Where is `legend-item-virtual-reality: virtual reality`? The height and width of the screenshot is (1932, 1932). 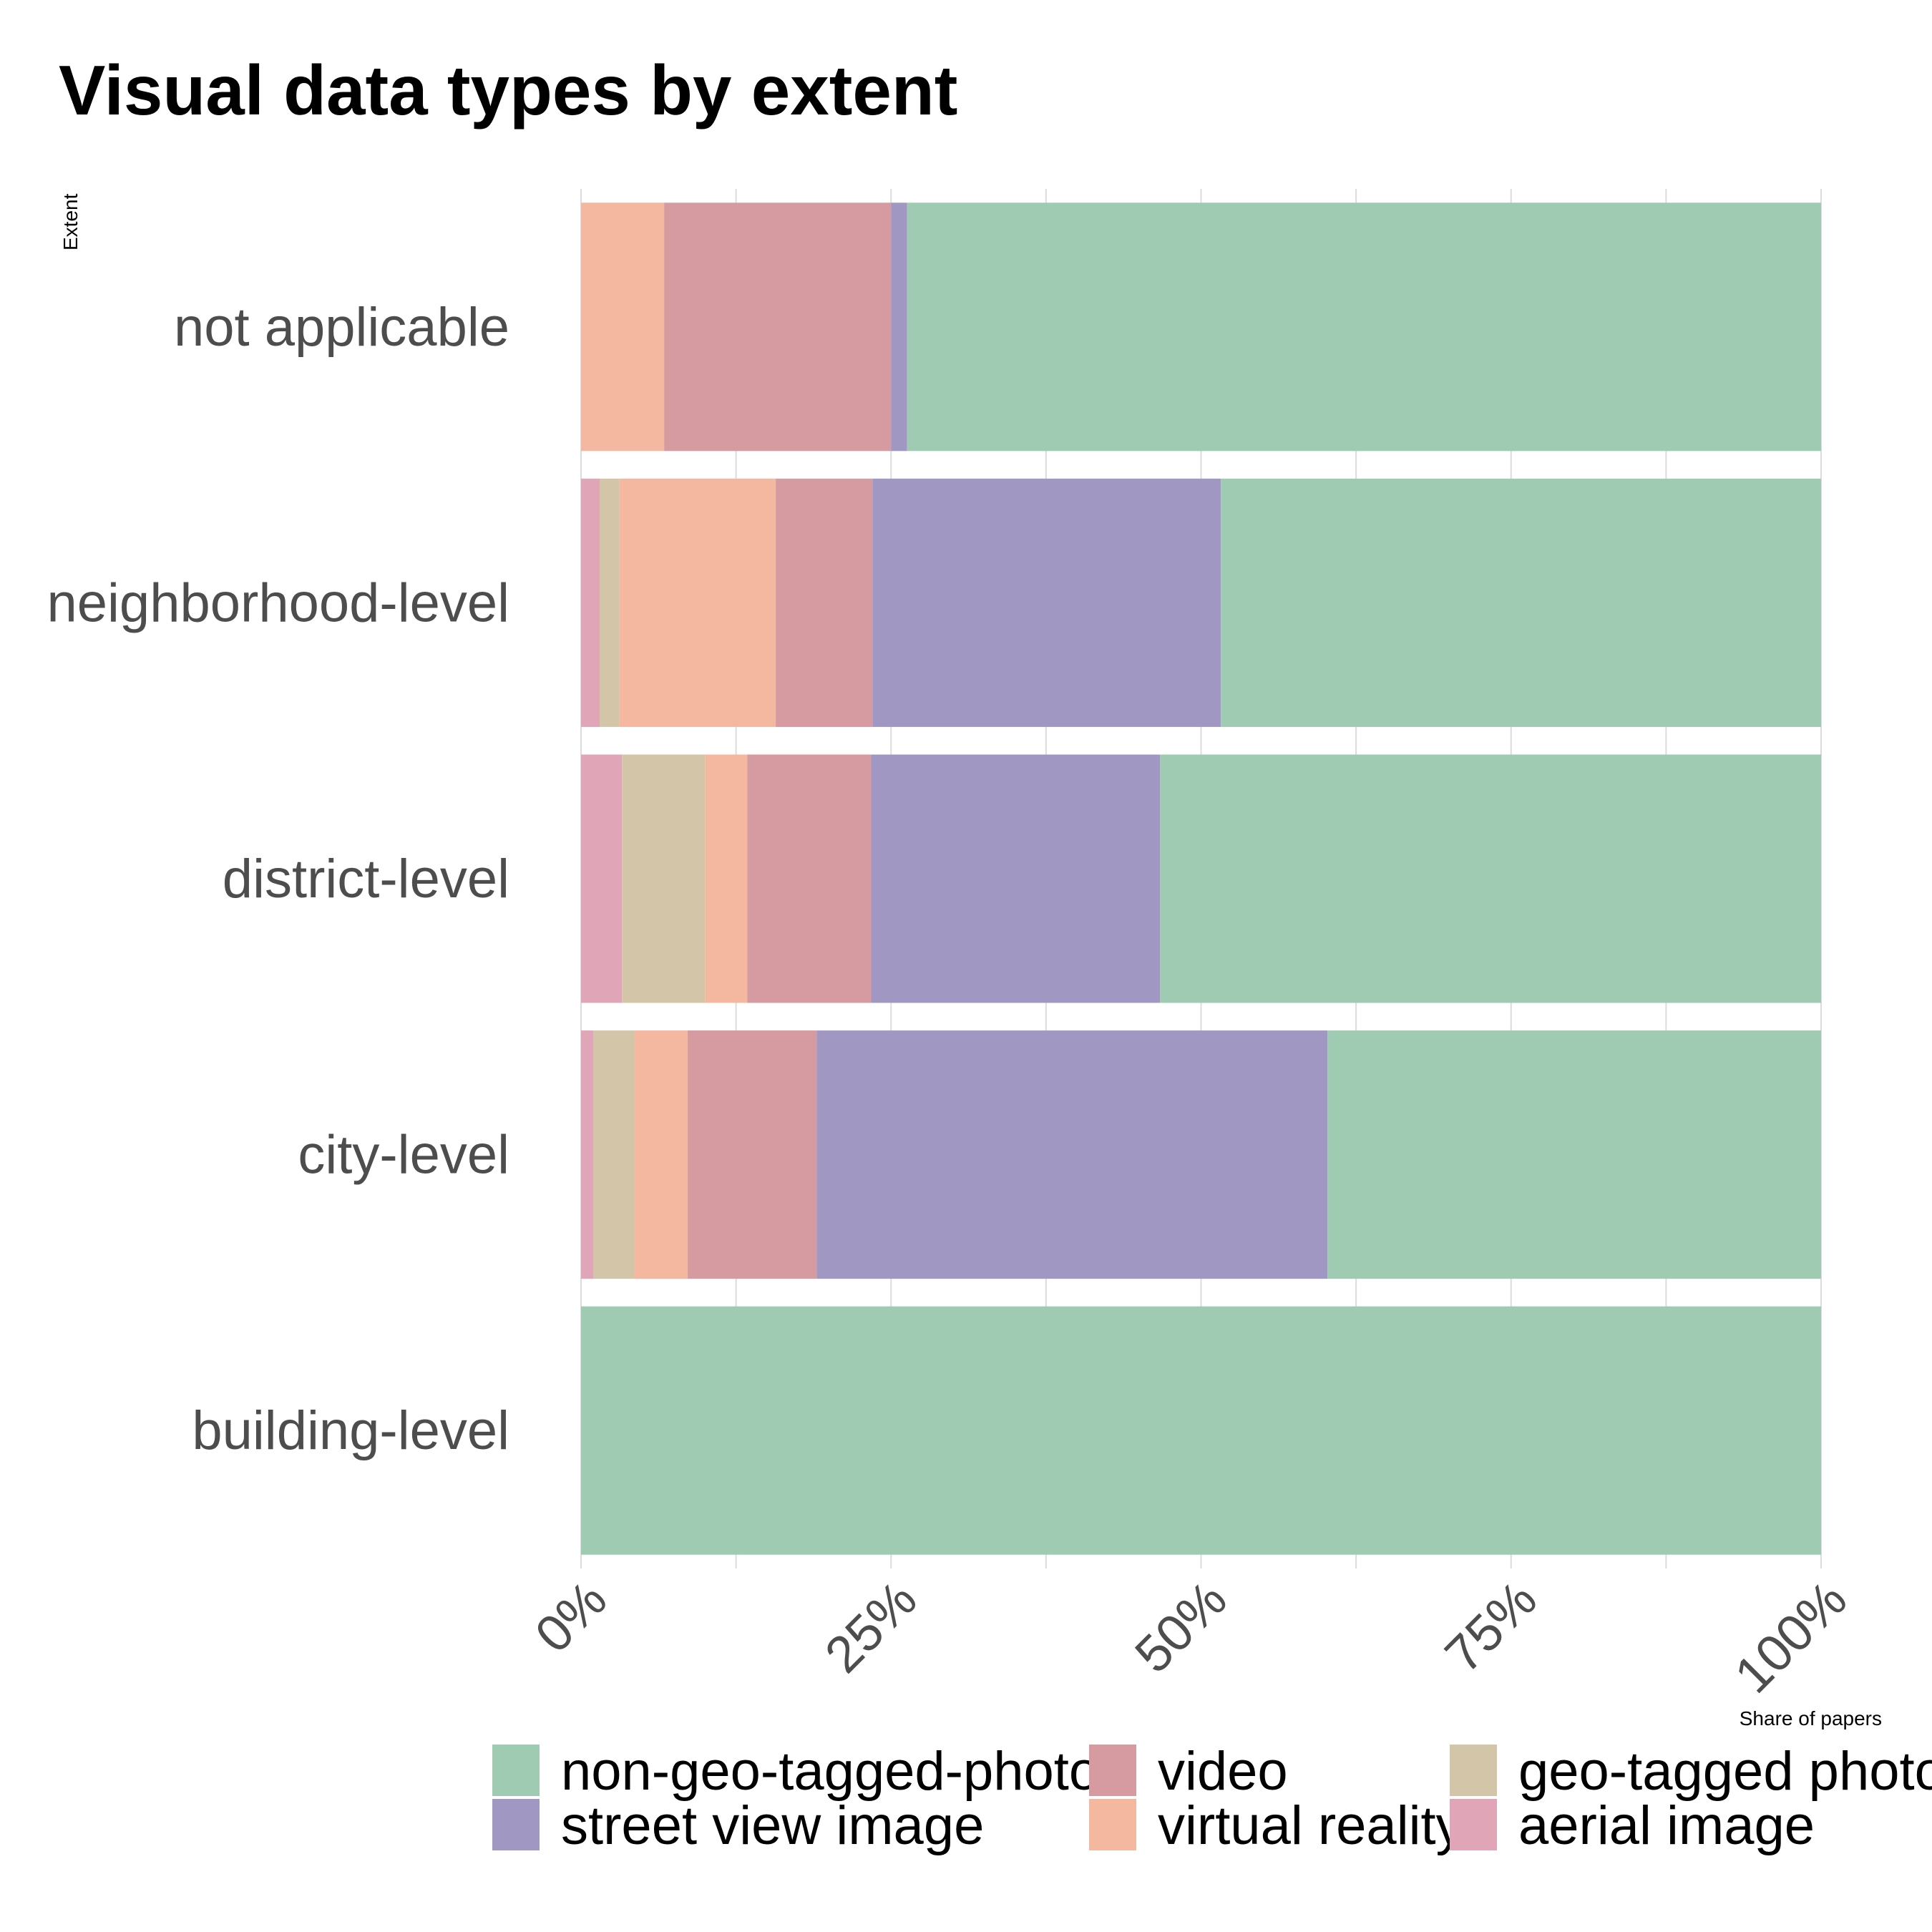
legend-item-virtual-reality: virtual reality is located at coordinates (1276, 1825).